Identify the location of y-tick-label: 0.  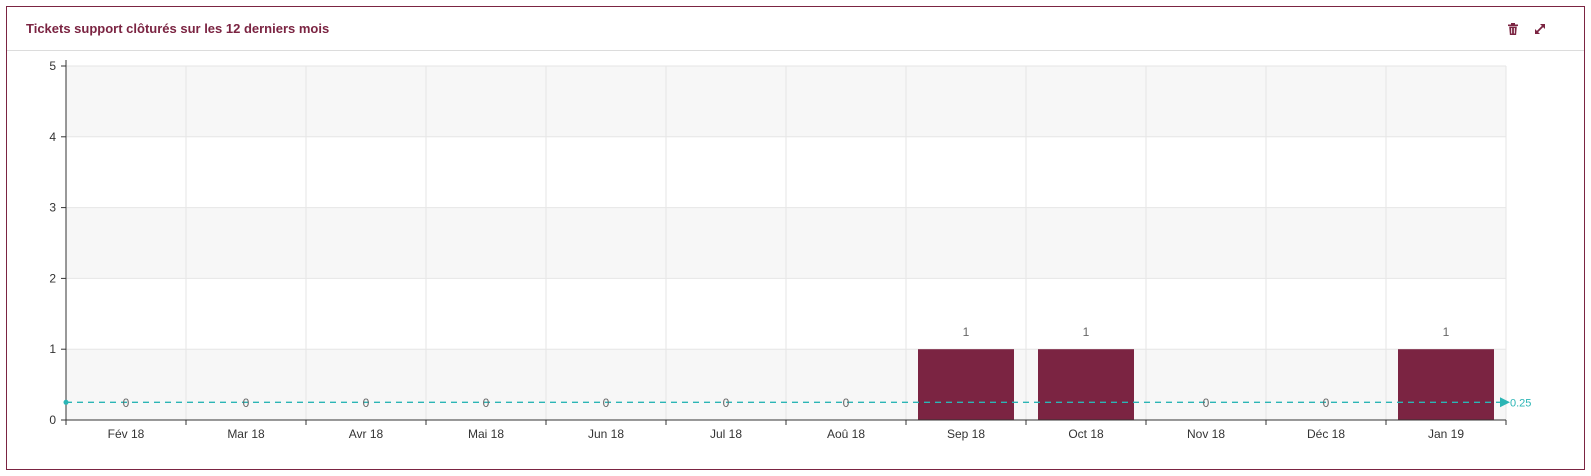
(52, 420).